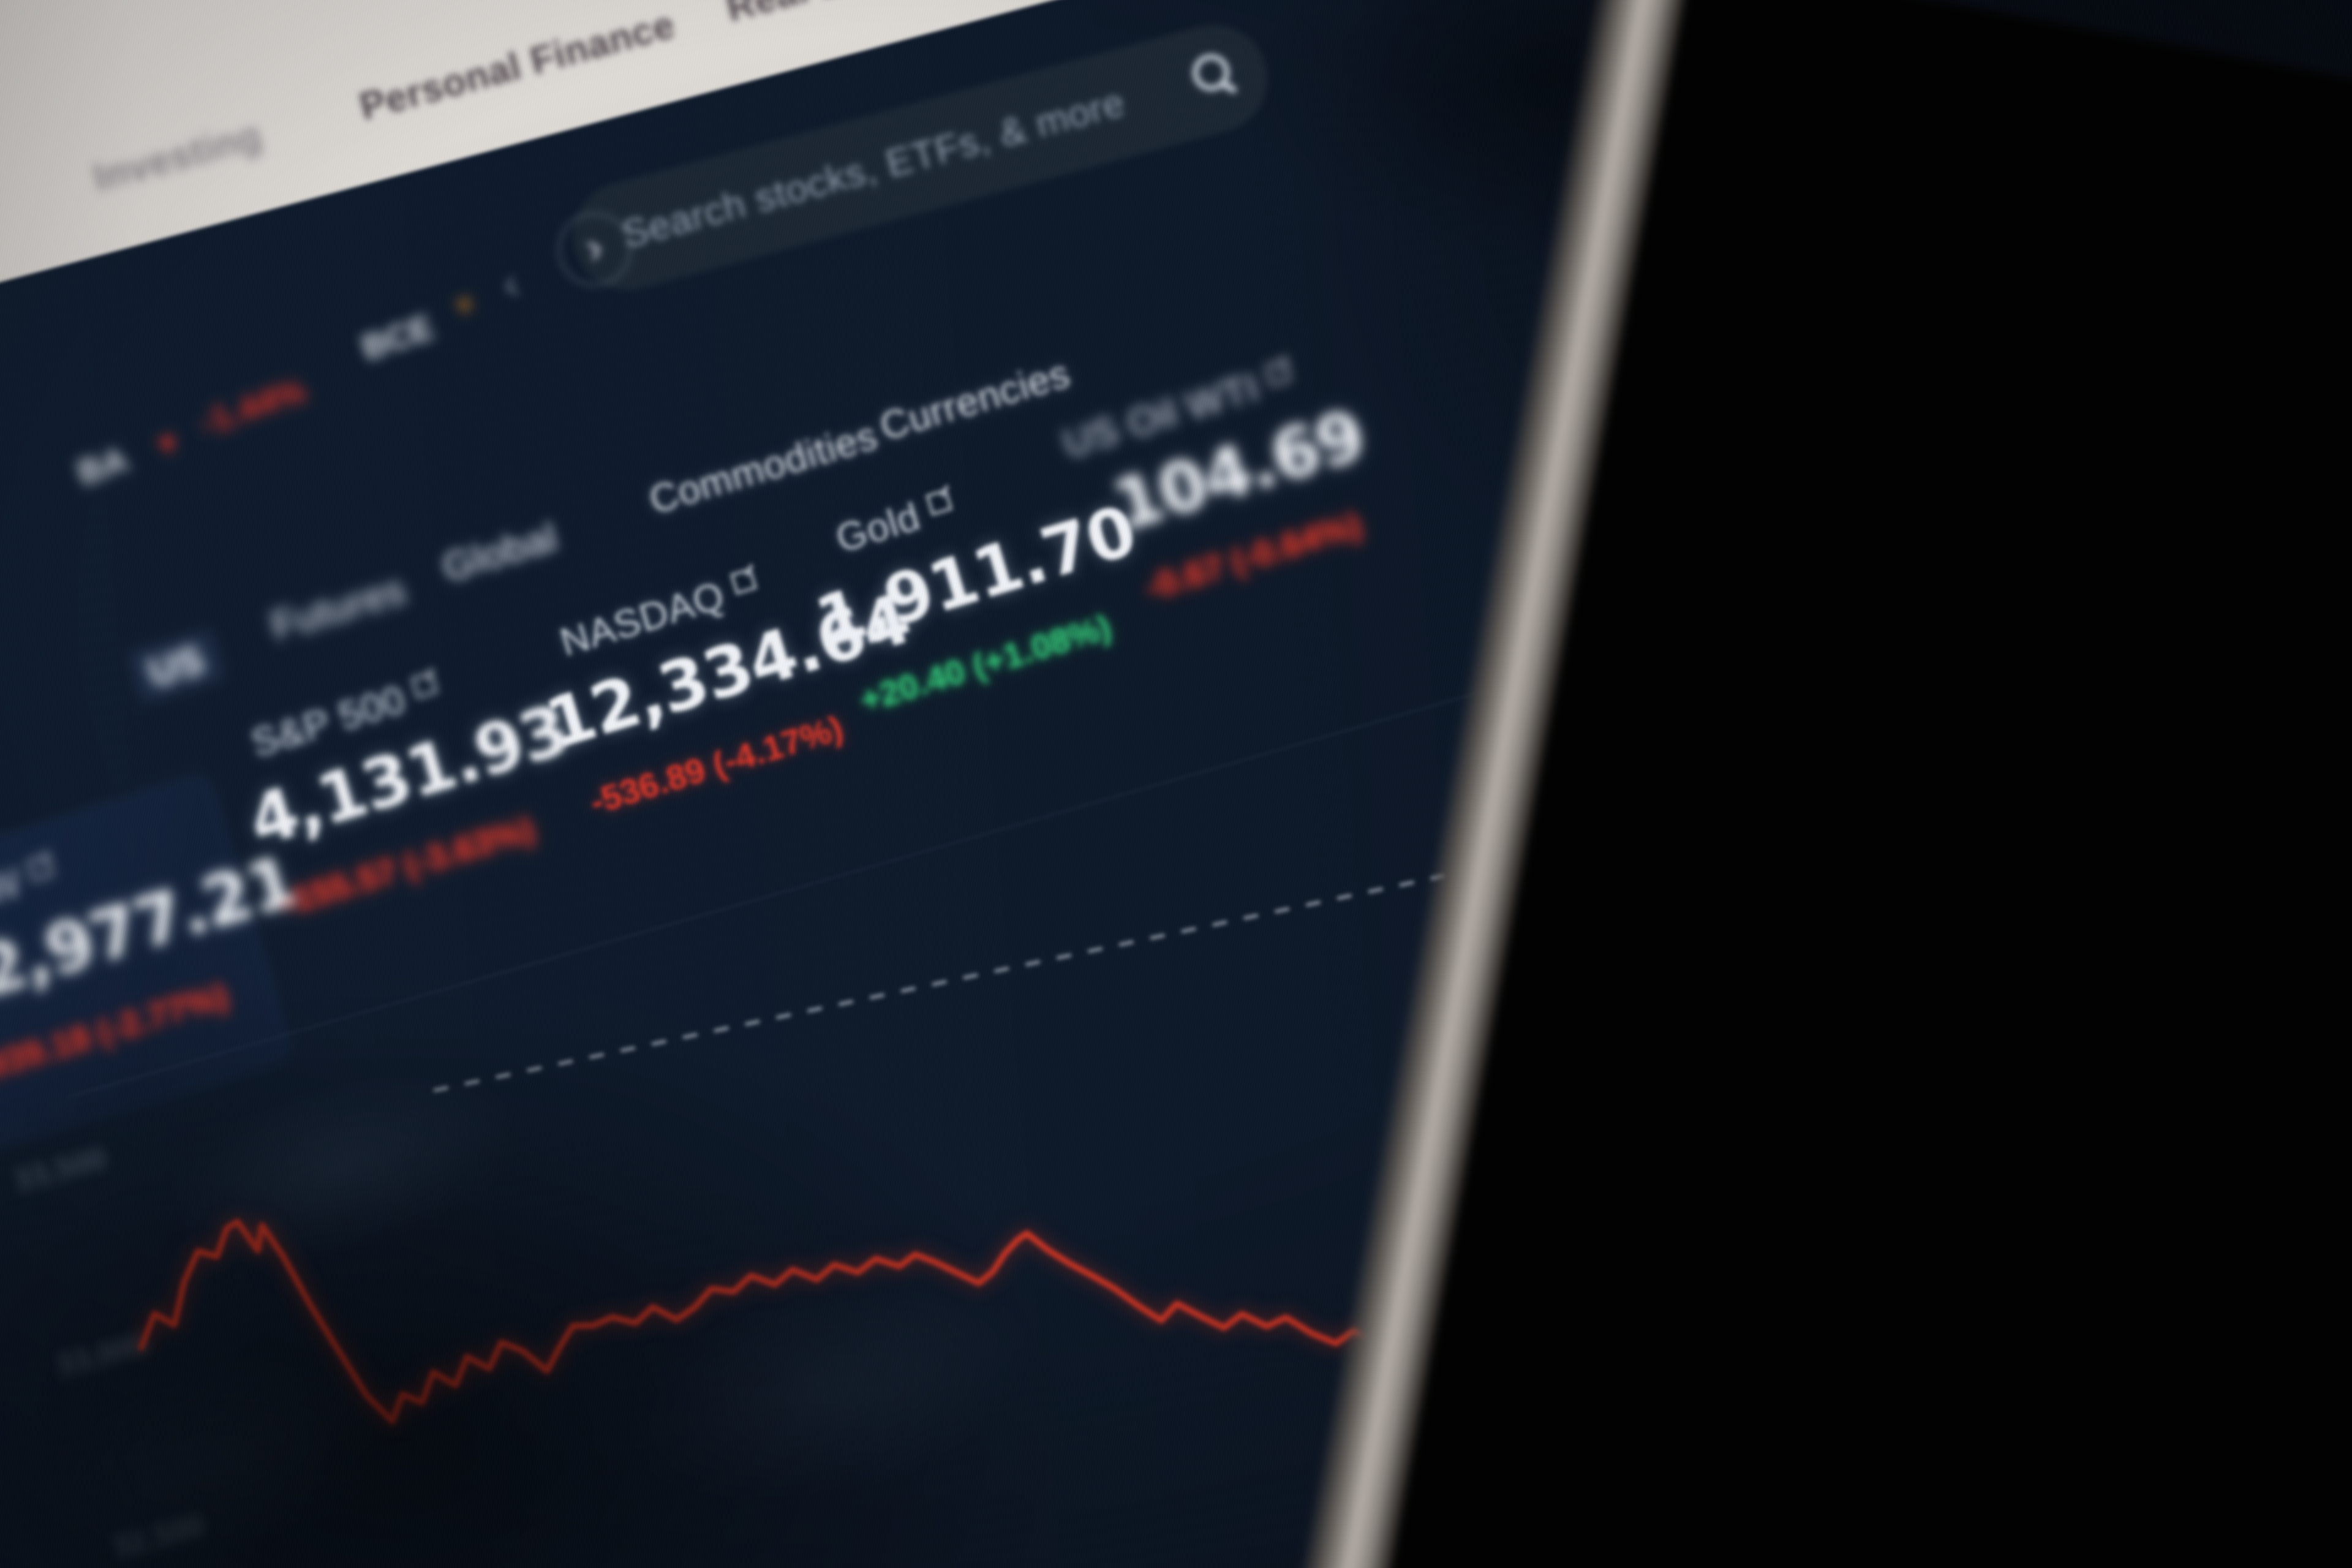 The width and height of the screenshot is (2352, 1568). I want to click on search-icon, so click(1211, 72).